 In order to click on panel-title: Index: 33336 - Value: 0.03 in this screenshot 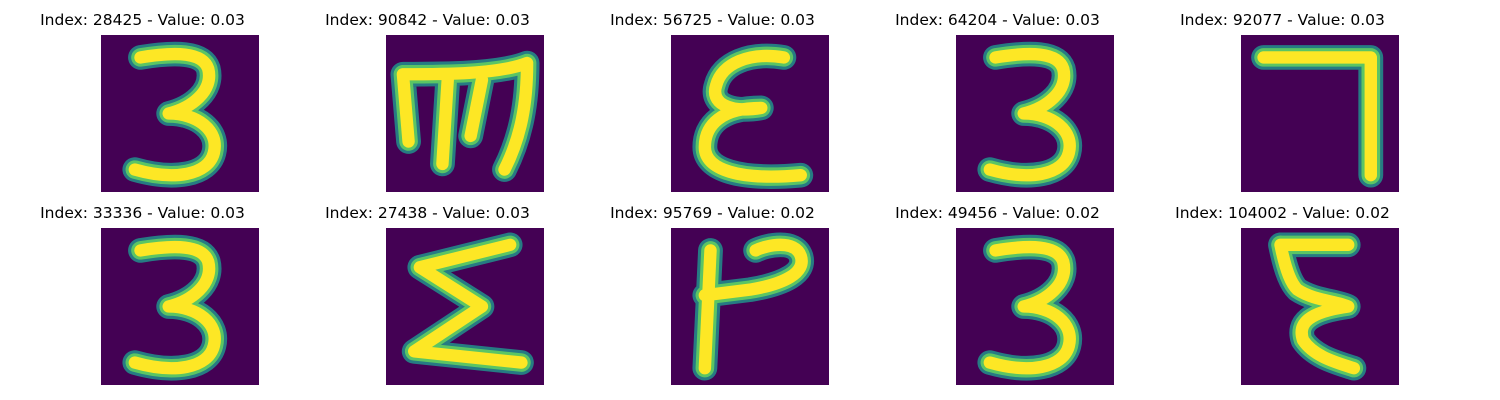, I will do `click(142, 213)`.